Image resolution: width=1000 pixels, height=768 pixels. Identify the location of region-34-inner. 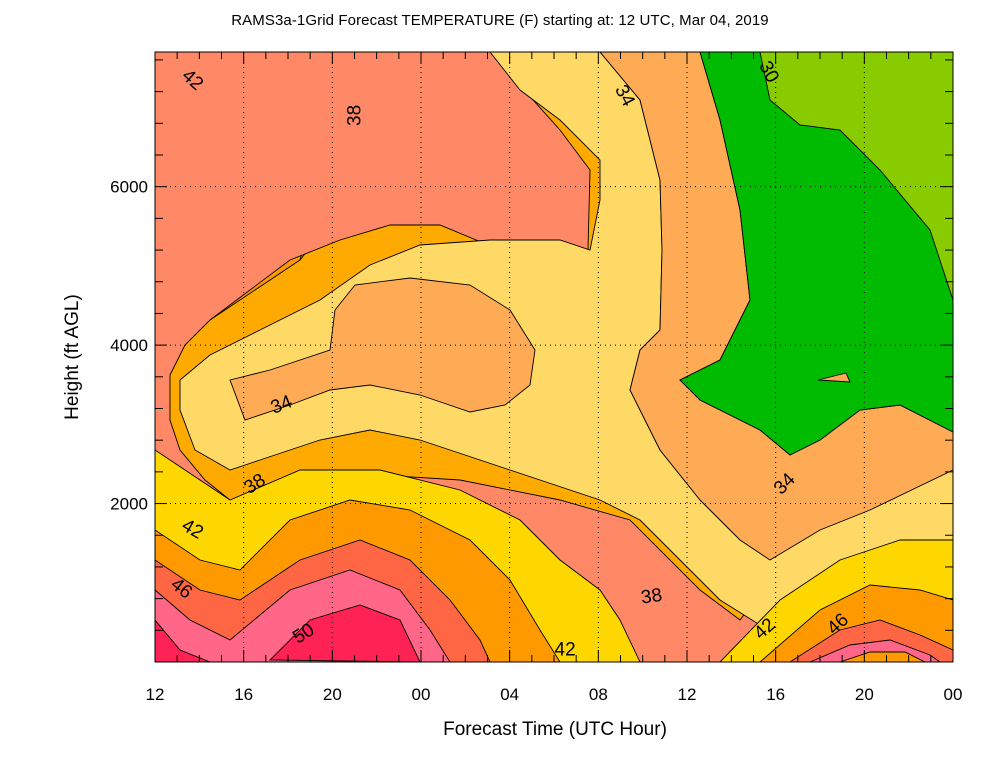
(382, 349).